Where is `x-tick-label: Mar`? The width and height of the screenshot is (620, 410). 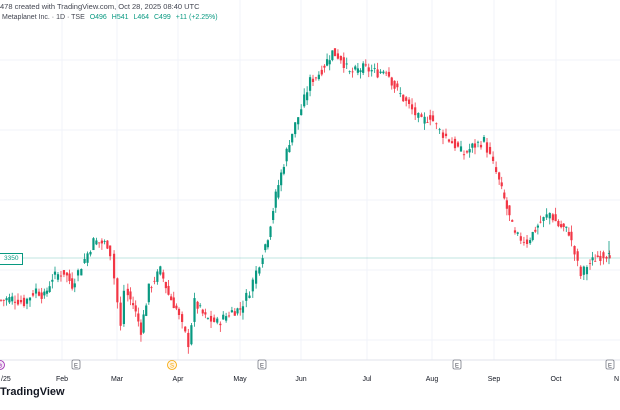
x-tick-label: Mar is located at coordinates (117, 379).